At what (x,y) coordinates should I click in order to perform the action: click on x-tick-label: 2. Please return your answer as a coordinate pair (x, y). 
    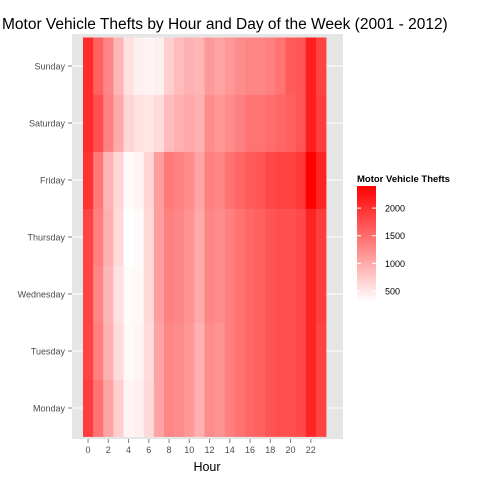
    Looking at the image, I should click on (108, 450).